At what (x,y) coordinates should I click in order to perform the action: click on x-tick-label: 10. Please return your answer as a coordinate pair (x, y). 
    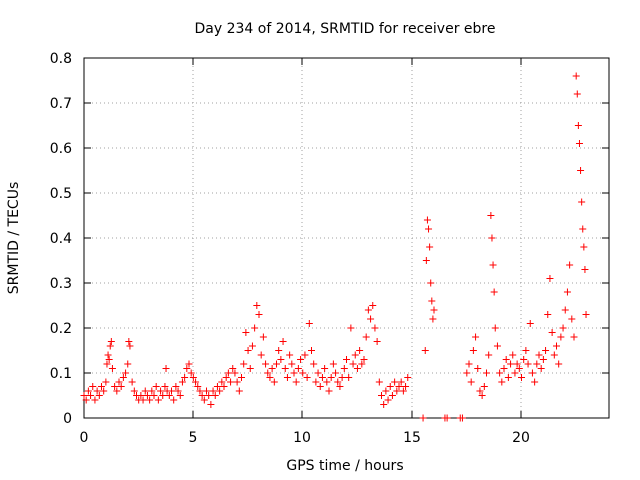
    Looking at the image, I should click on (302, 438).